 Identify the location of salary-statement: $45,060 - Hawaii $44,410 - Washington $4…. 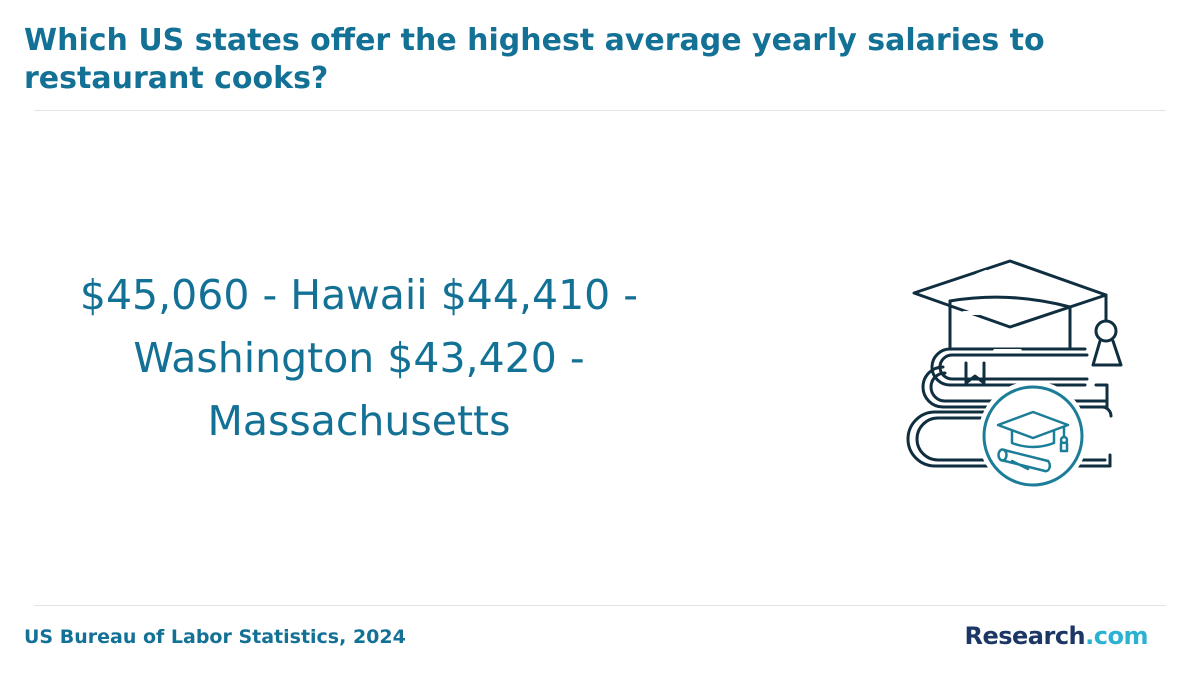
(359, 358).